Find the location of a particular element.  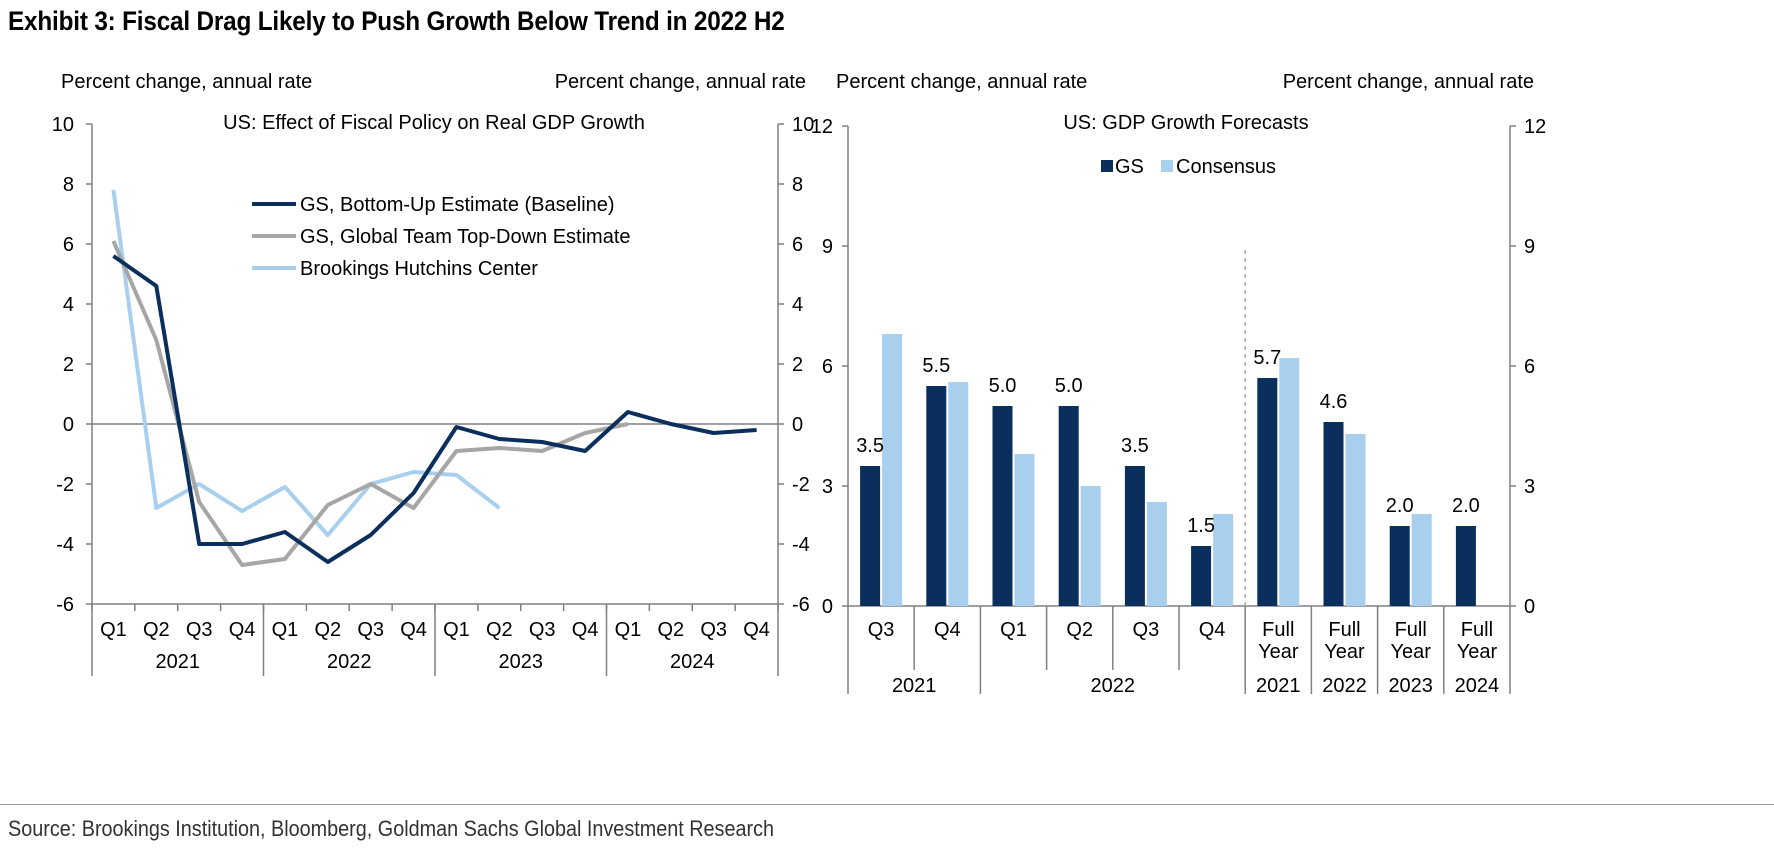

right-chart-category-label: Q2 is located at coordinates (1079, 630).